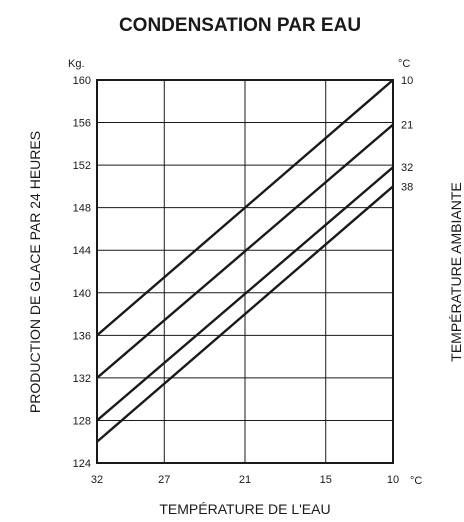  What do you see at coordinates (407, 134) in the screenshot?
I see `series-labels: 10 21 32 38` at bounding box center [407, 134].